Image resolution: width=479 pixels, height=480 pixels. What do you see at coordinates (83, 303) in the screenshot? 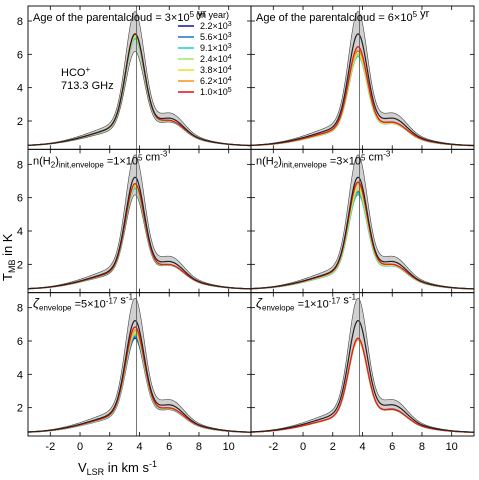
I see `panel-label: ζenvelope =5×10-17 s-1` at bounding box center [83, 303].